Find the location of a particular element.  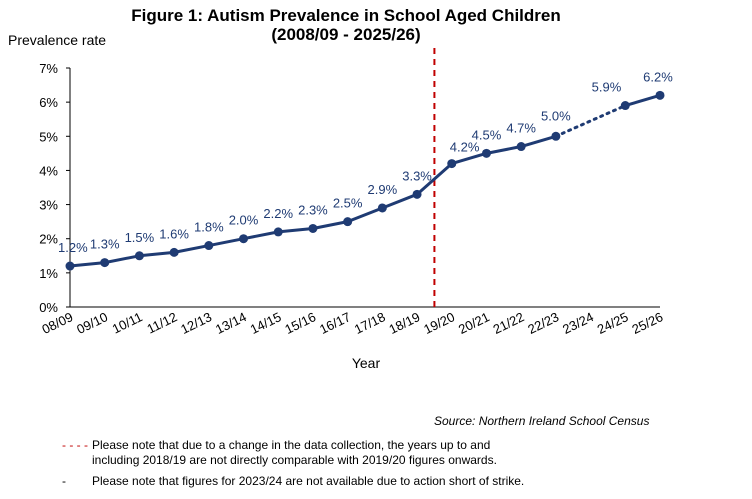

data-label: 2.5% is located at coordinates (348, 203).